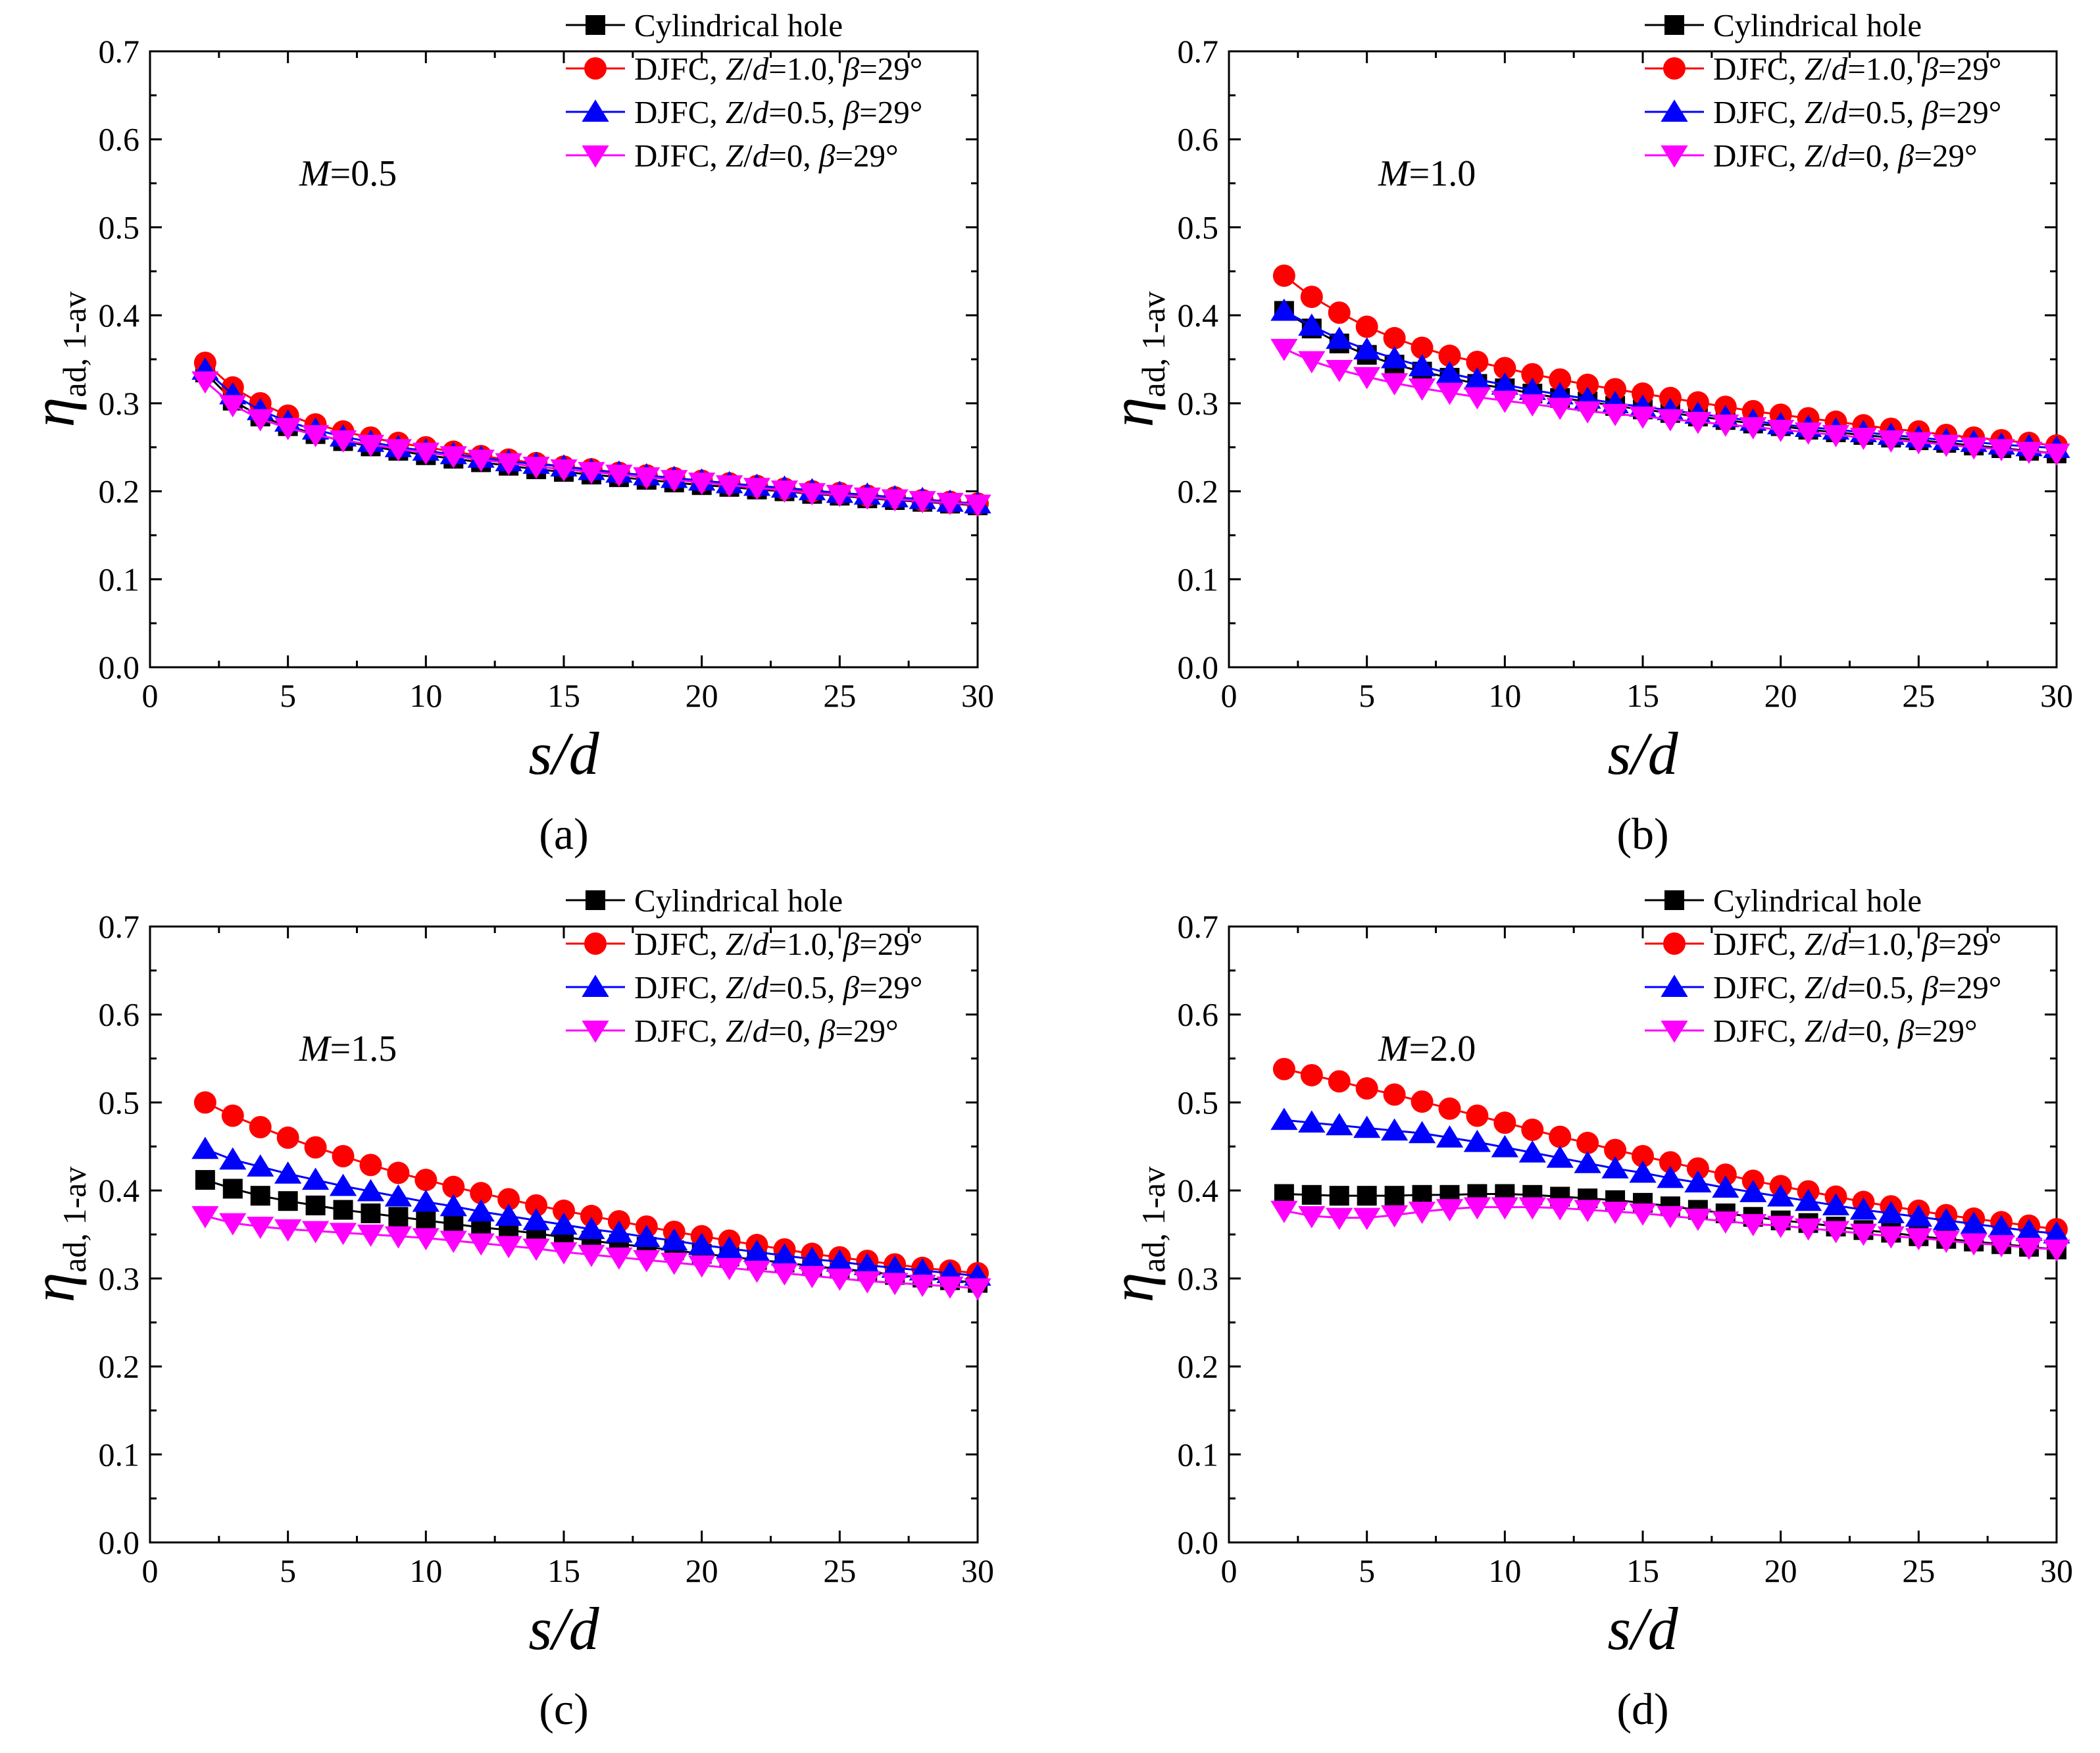 The width and height of the screenshot is (2100, 1753). Describe the element at coordinates (363, 174) in the screenshot. I see `annotation-value: =0.5` at that location.